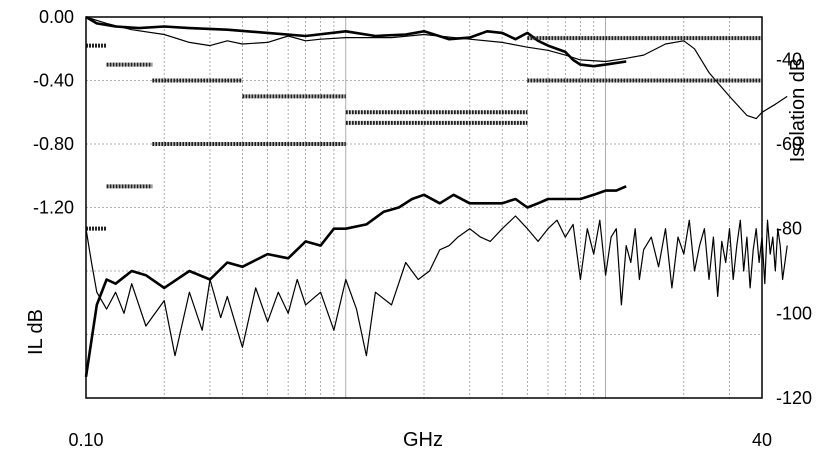 This screenshot has height=452, width=835. What do you see at coordinates (789, 59) in the screenshot?
I see `right-tick-label: -40` at bounding box center [789, 59].